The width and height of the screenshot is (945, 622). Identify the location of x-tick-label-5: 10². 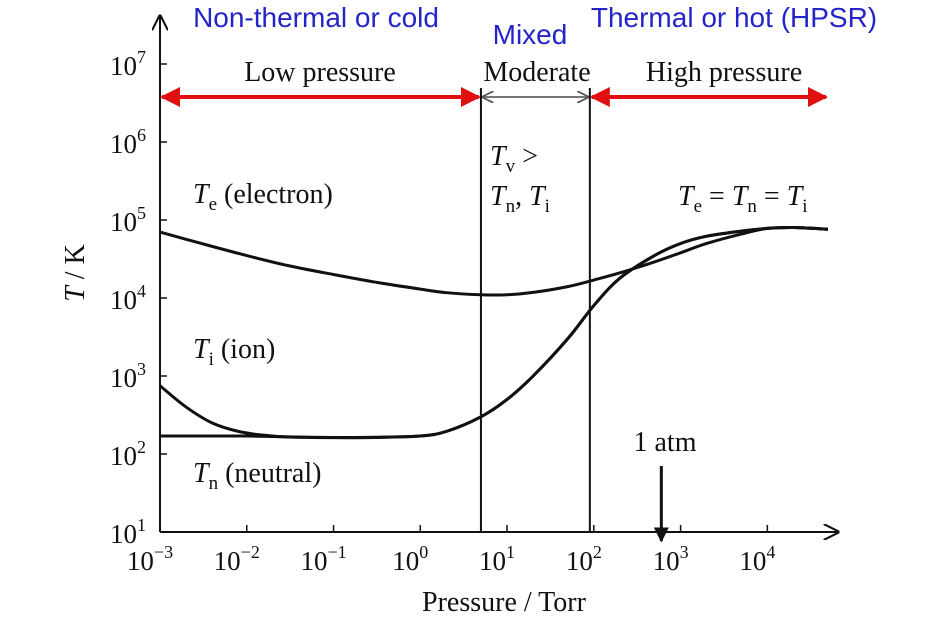
(584, 559).